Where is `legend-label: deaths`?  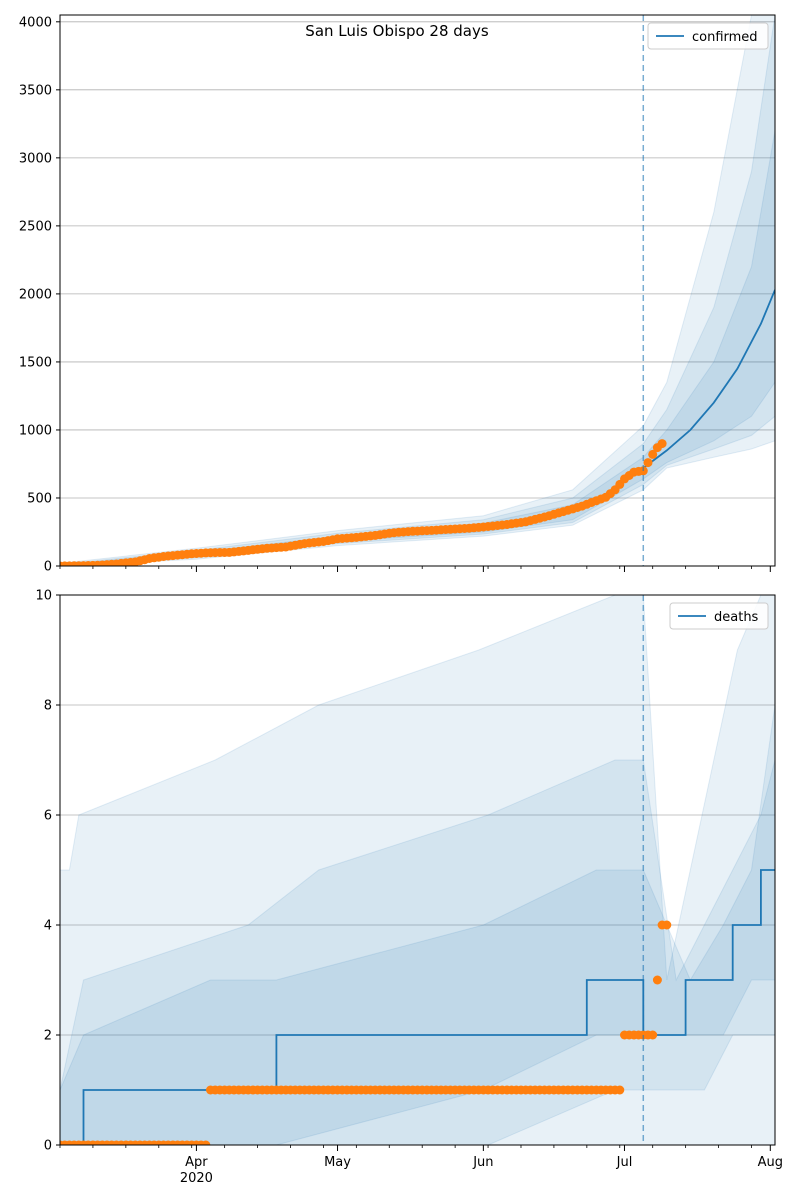 legend-label: deaths is located at coordinates (736, 617).